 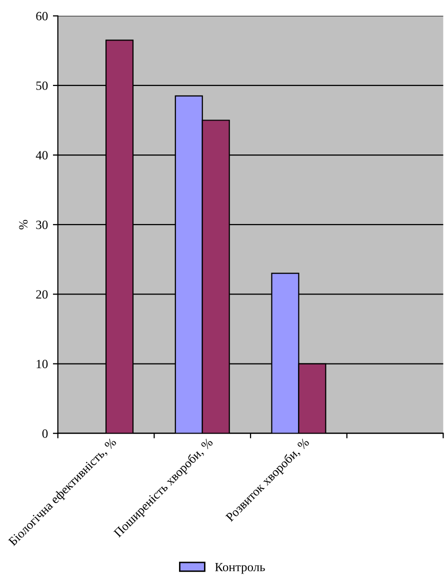 What do you see at coordinates (42, 85) in the screenshot?
I see `y-tick-label: 50` at bounding box center [42, 85].